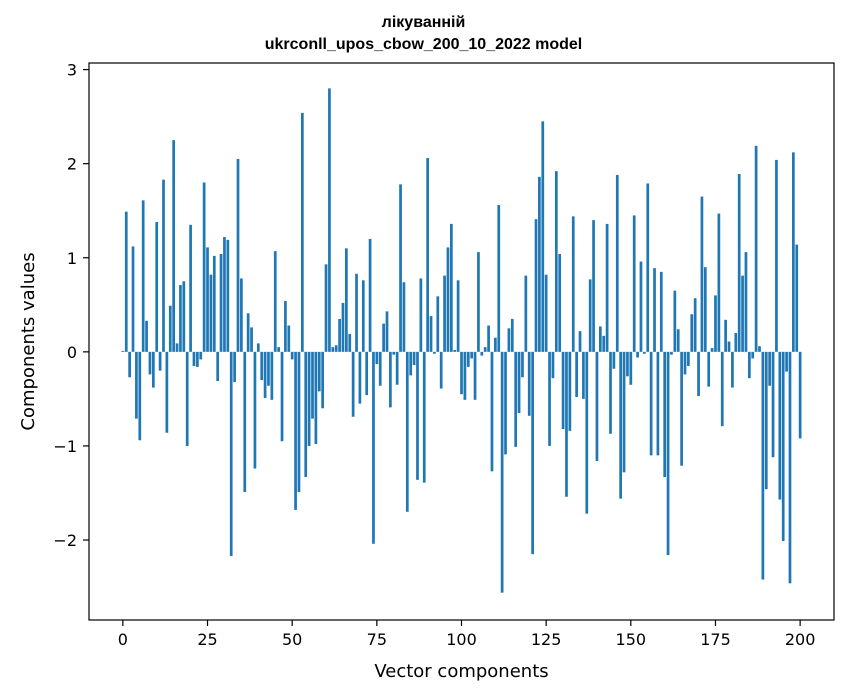 The image size is (847, 696). I want to click on y-tick-label: 1, so click(72, 258).